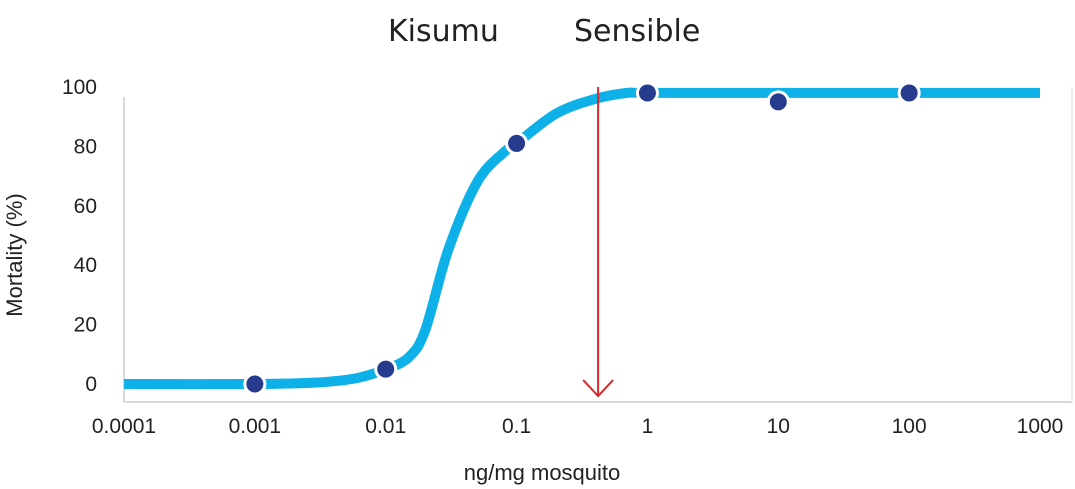 This screenshot has height=489, width=1075. What do you see at coordinates (598, 388) in the screenshot?
I see `reference-arrow-head` at bounding box center [598, 388].